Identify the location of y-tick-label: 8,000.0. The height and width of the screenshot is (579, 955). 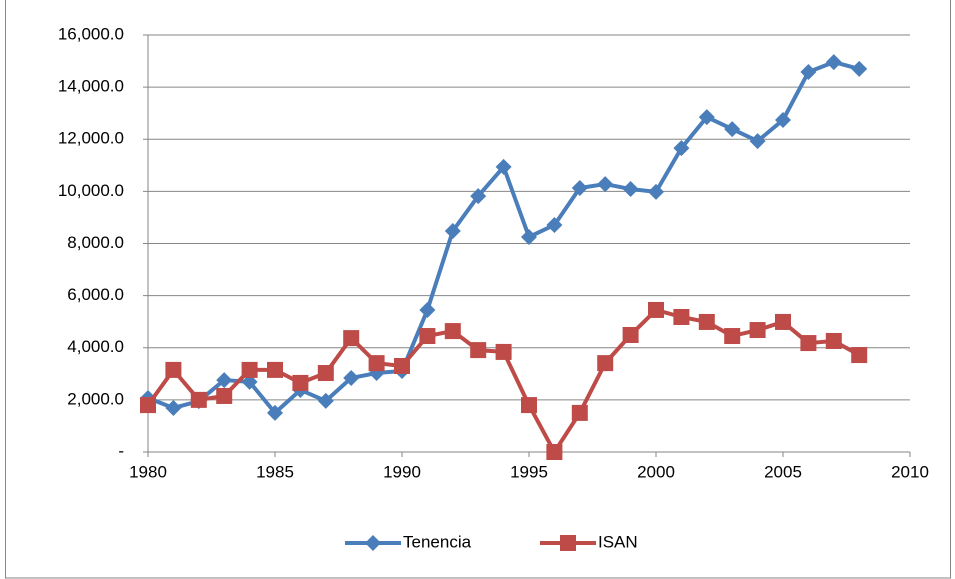
(95, 242).